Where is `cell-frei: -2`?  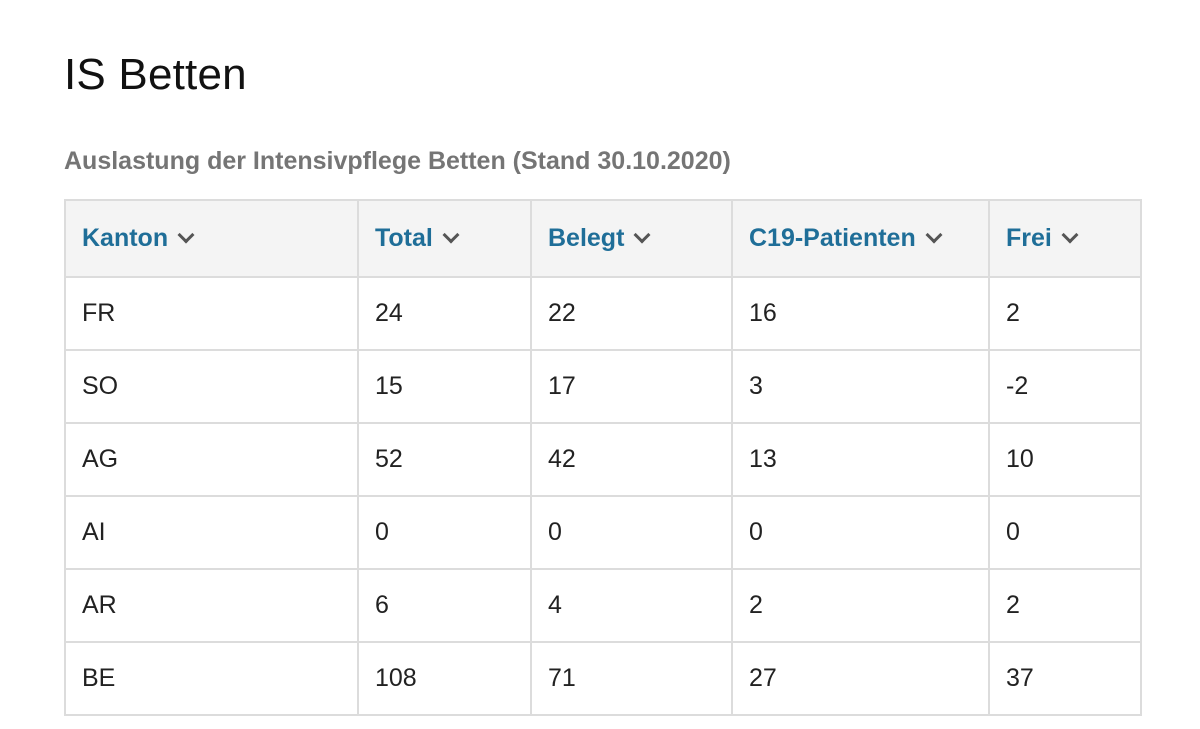 cell-frei: -2 is located at coordinates (1065, 386).